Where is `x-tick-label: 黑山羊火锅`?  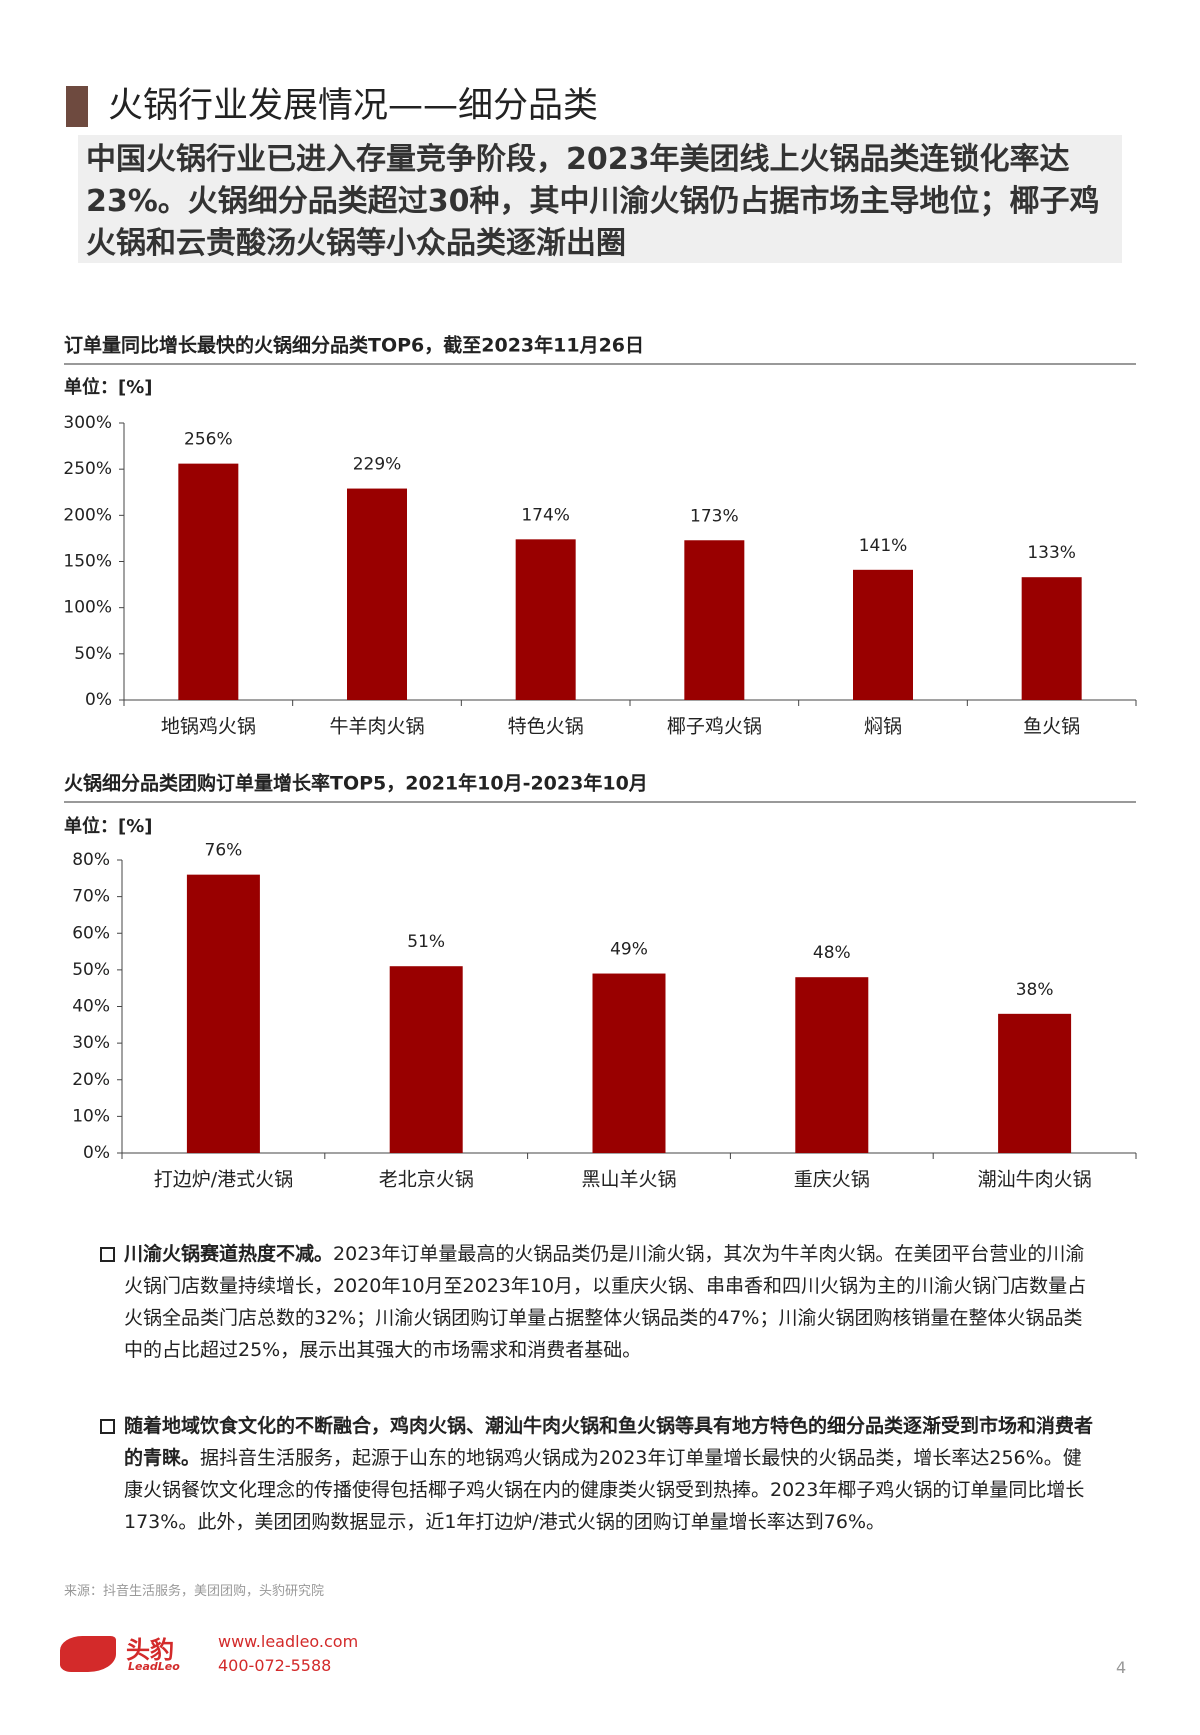 x-tick-label: 黑山羊火锅 is located at coordinates (628, 1180).